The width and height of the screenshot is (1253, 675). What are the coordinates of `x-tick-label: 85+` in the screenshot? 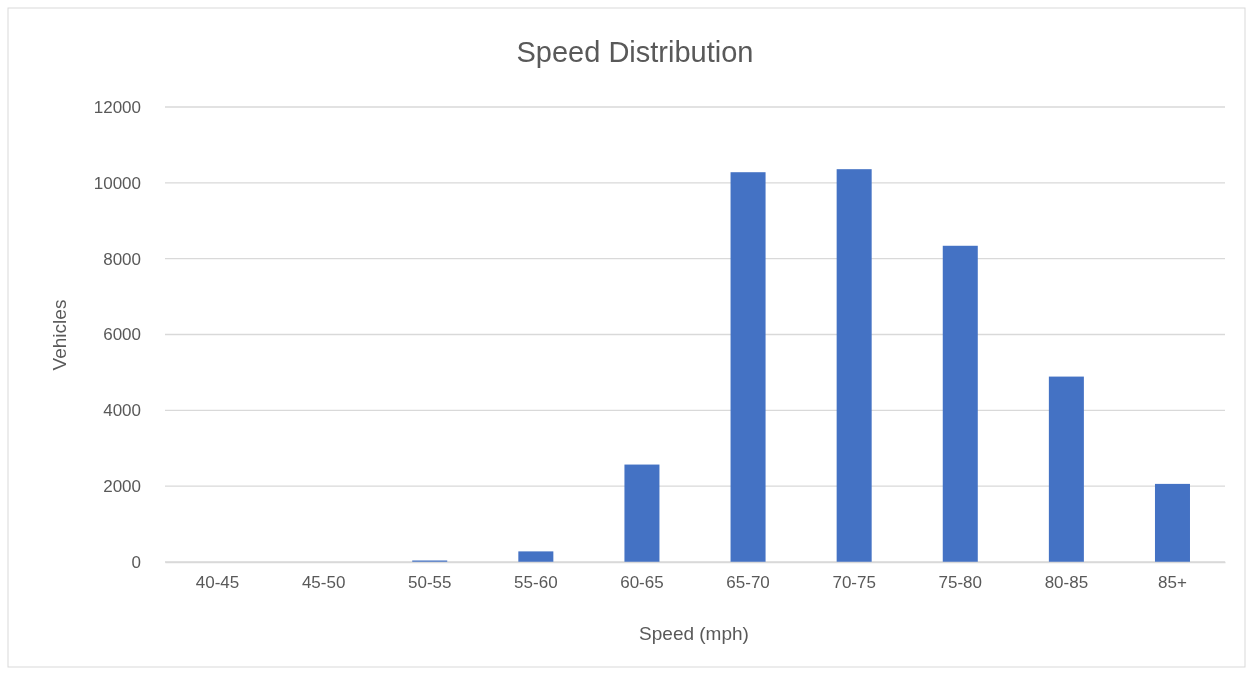 It's located at (1172, 583).